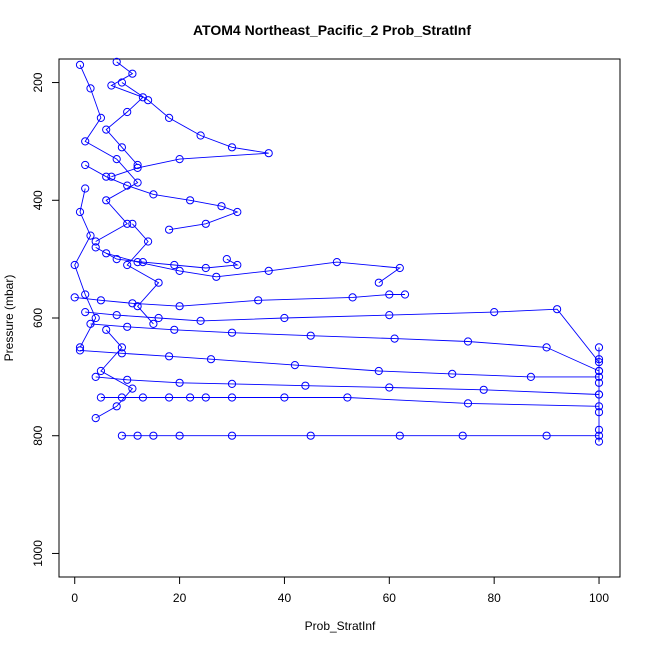 Image resolution: width=650 pixels, height=650 pixels. What do you see at coordinates (390, 598) in the screenshot?
I see `x-tick-label: 60` at bounding box center [390, 598].